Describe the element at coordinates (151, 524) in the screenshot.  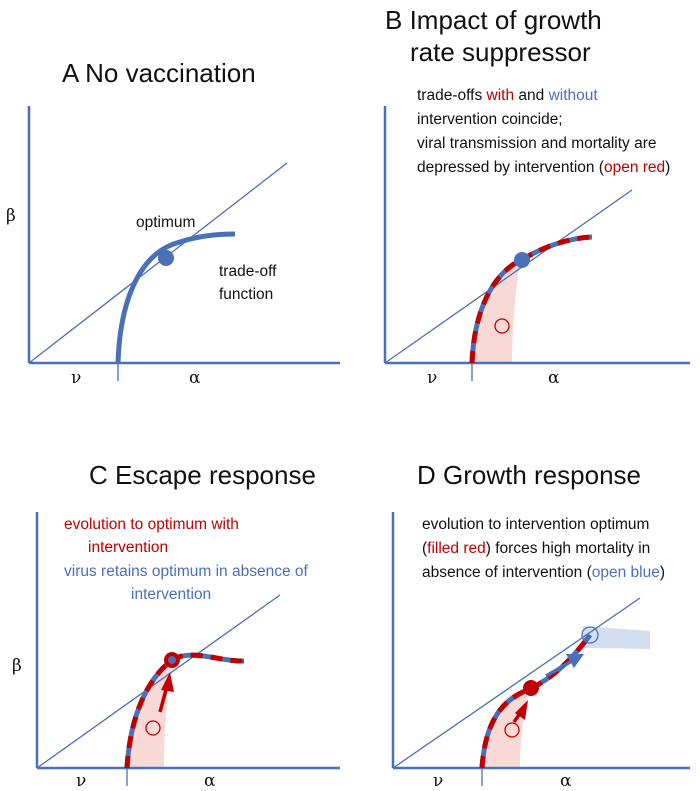
I see `panel-c-note-line1: evolution to optimum with` at that location.